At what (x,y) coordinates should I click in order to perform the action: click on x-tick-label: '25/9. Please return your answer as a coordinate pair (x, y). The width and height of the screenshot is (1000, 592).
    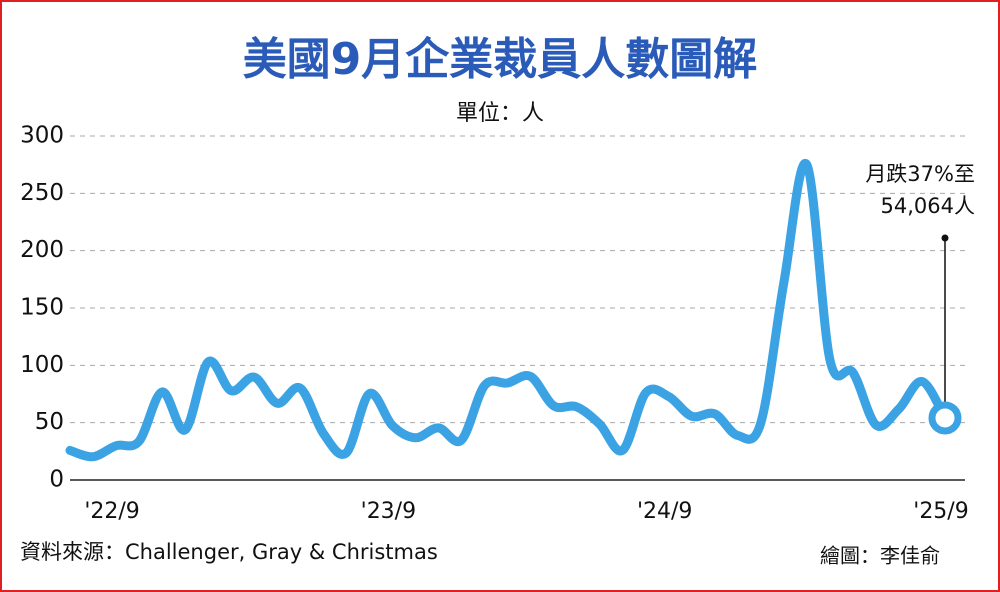
    Looking at the image, I should click on (940, 511).